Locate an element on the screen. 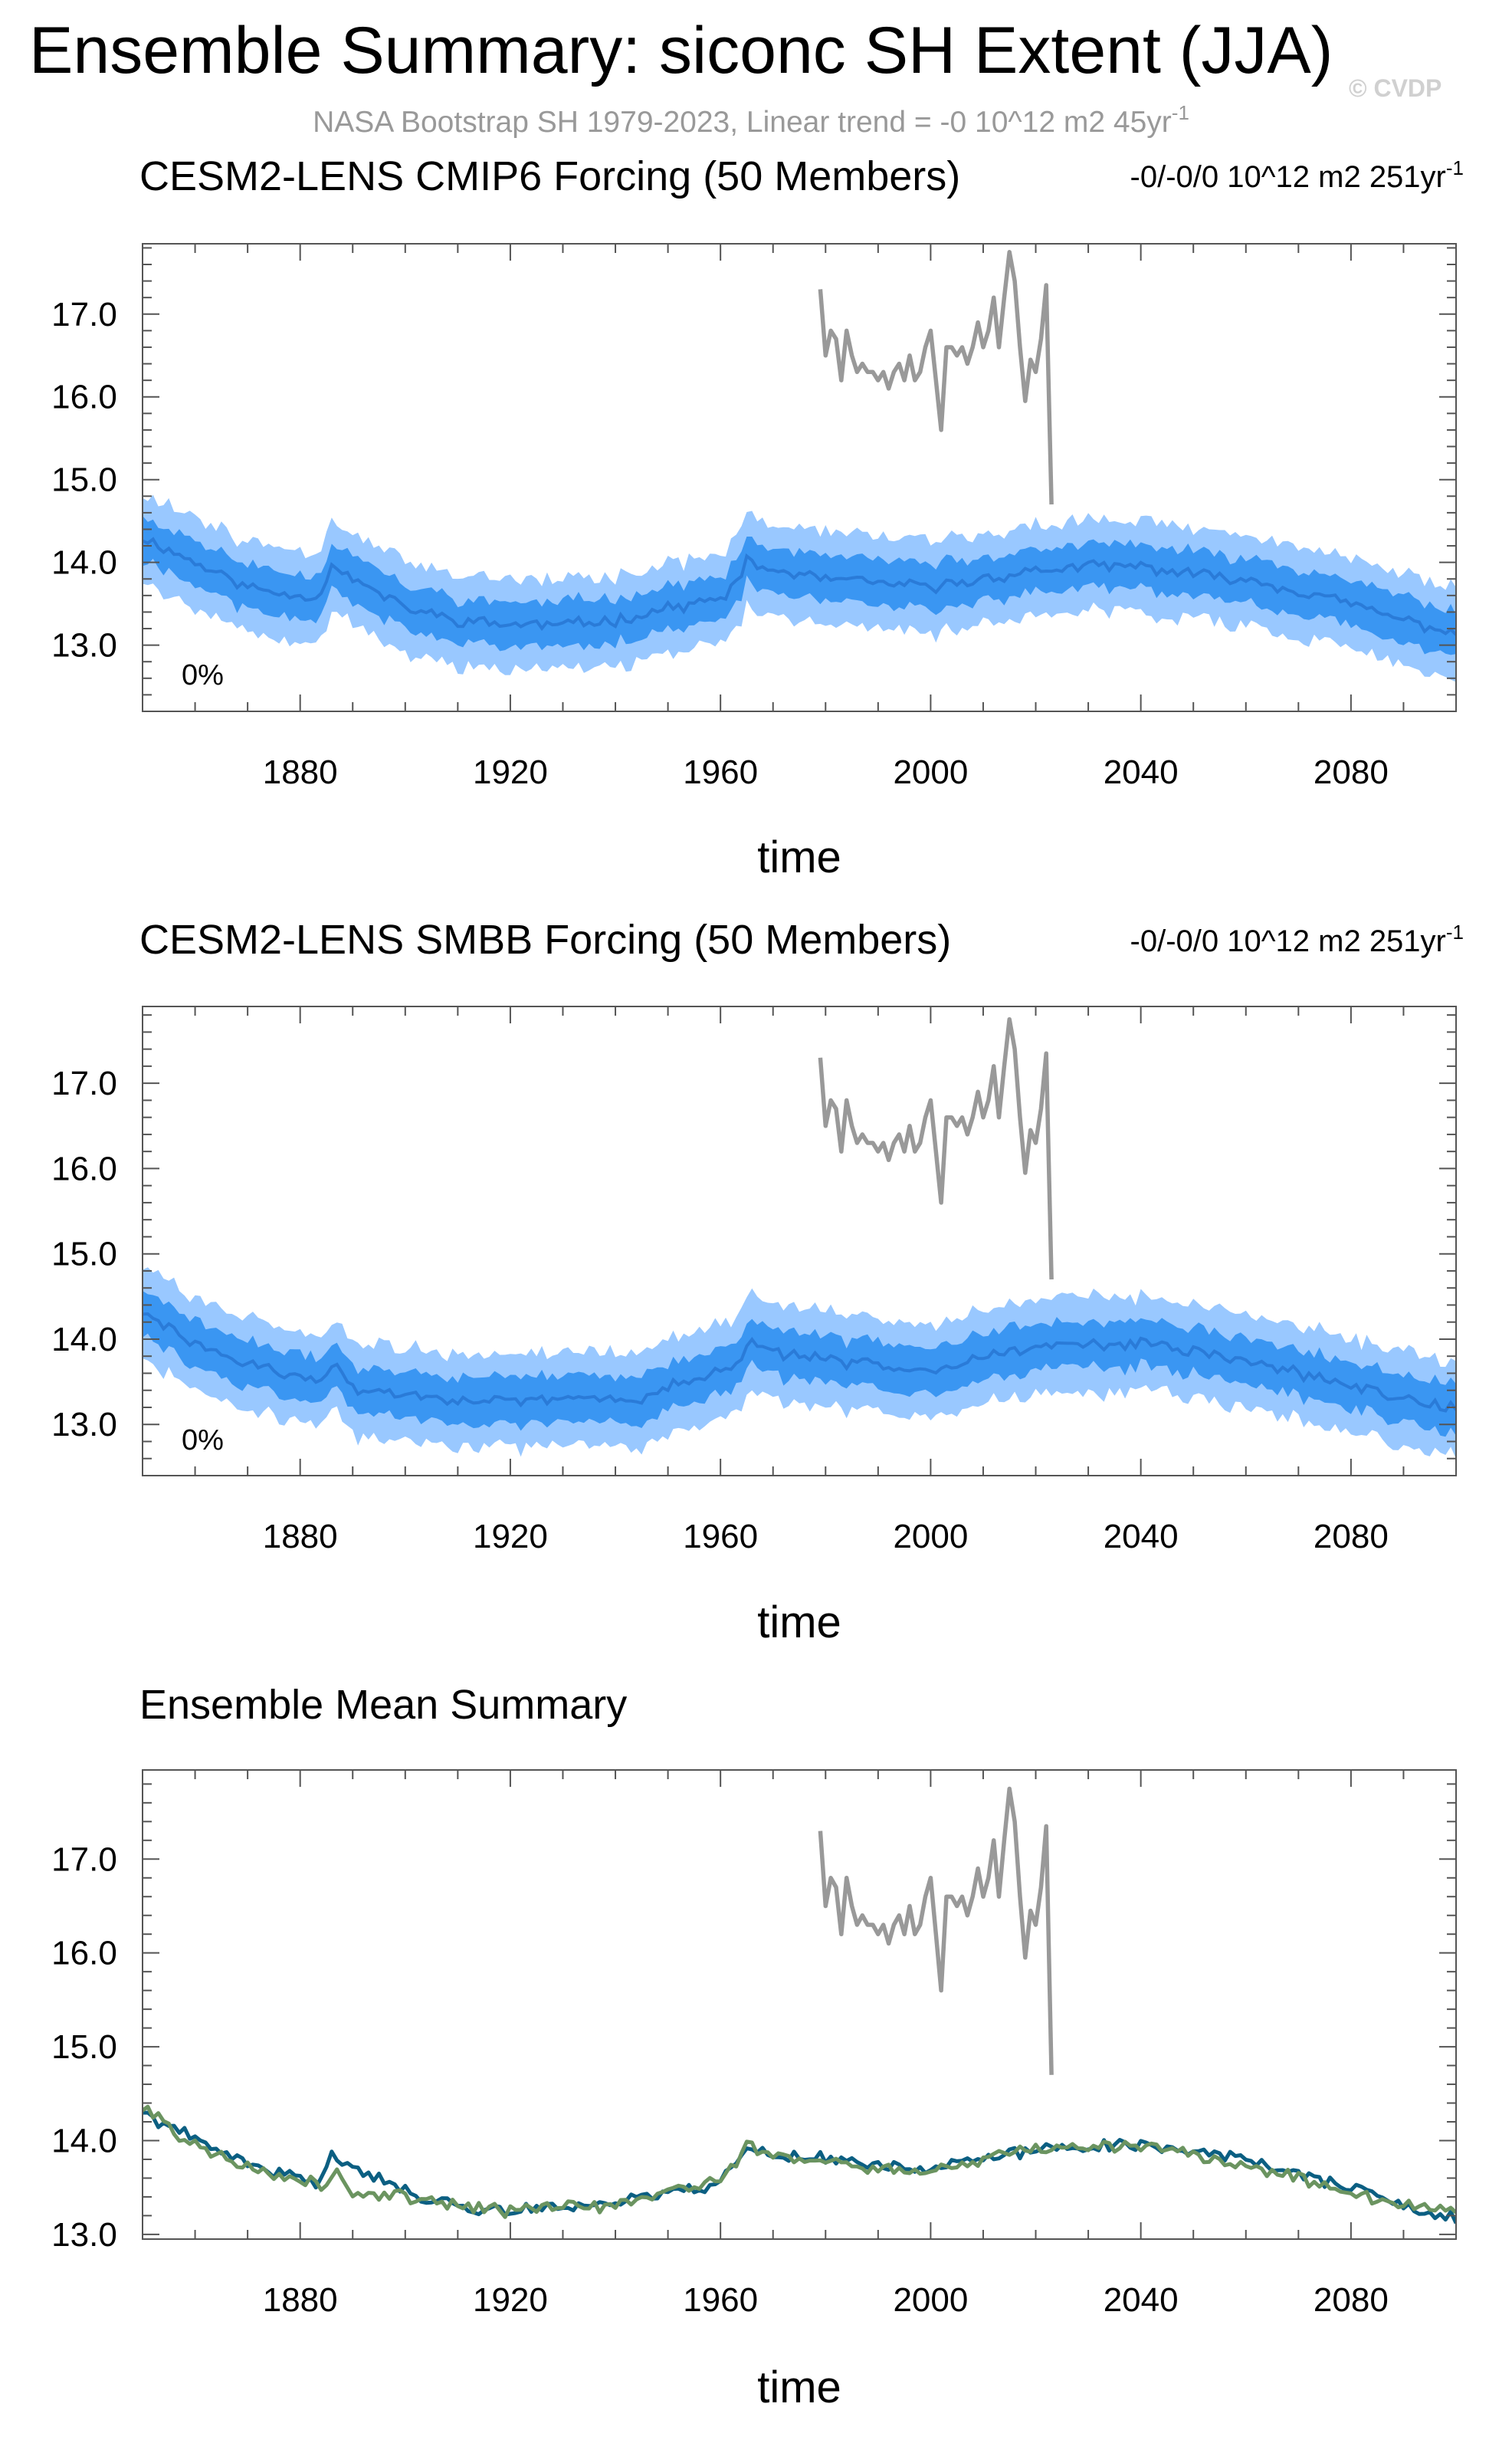 Image resolution: width=1512 pixels, height=2443 pixels. y-tick-label-ensemble-mean: 17.0 is located at coordinates (84, 1859).